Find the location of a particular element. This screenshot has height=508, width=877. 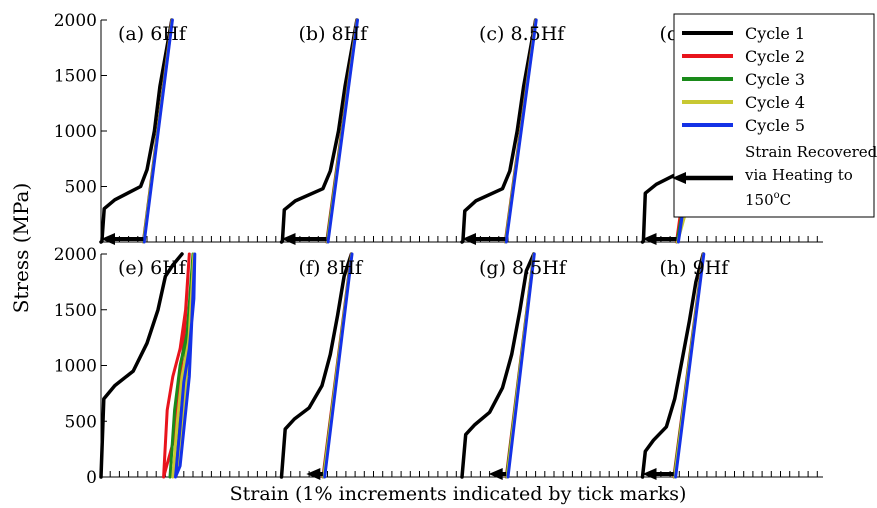

panel-1: (a) 6Hf is located at coordinates (190, 131).